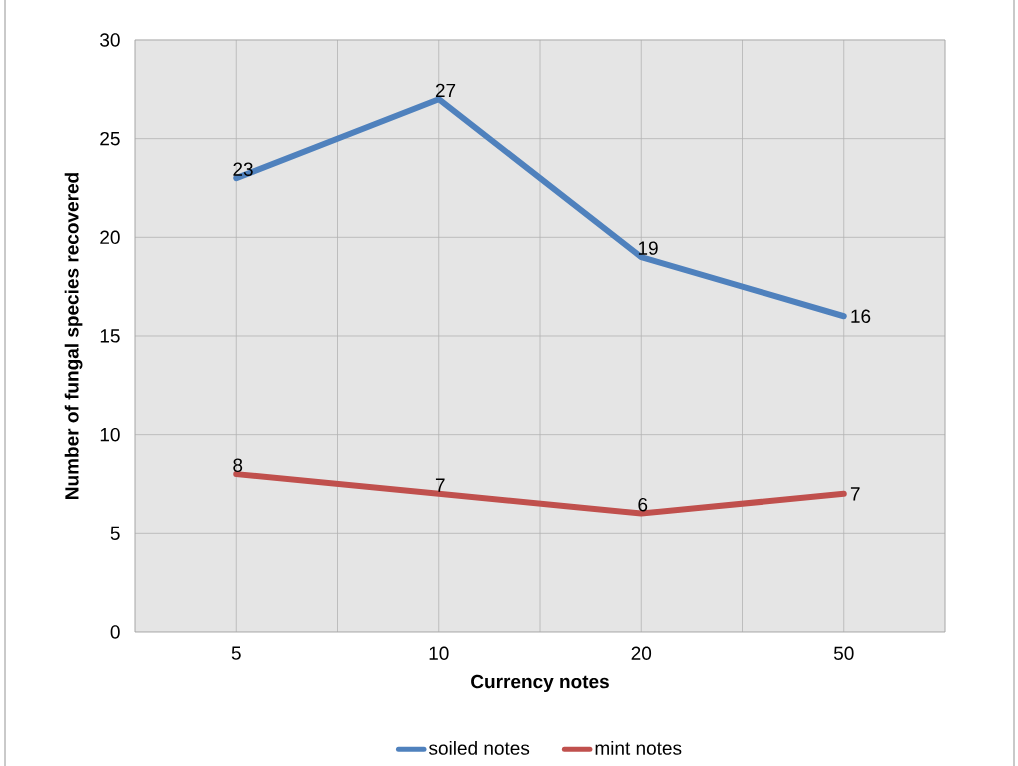 The height and width of the screenshot is (766, 1018). Describe the element at coordinates (236, 653) in the screenshot. I see `x-tick-label: 5` at that location.